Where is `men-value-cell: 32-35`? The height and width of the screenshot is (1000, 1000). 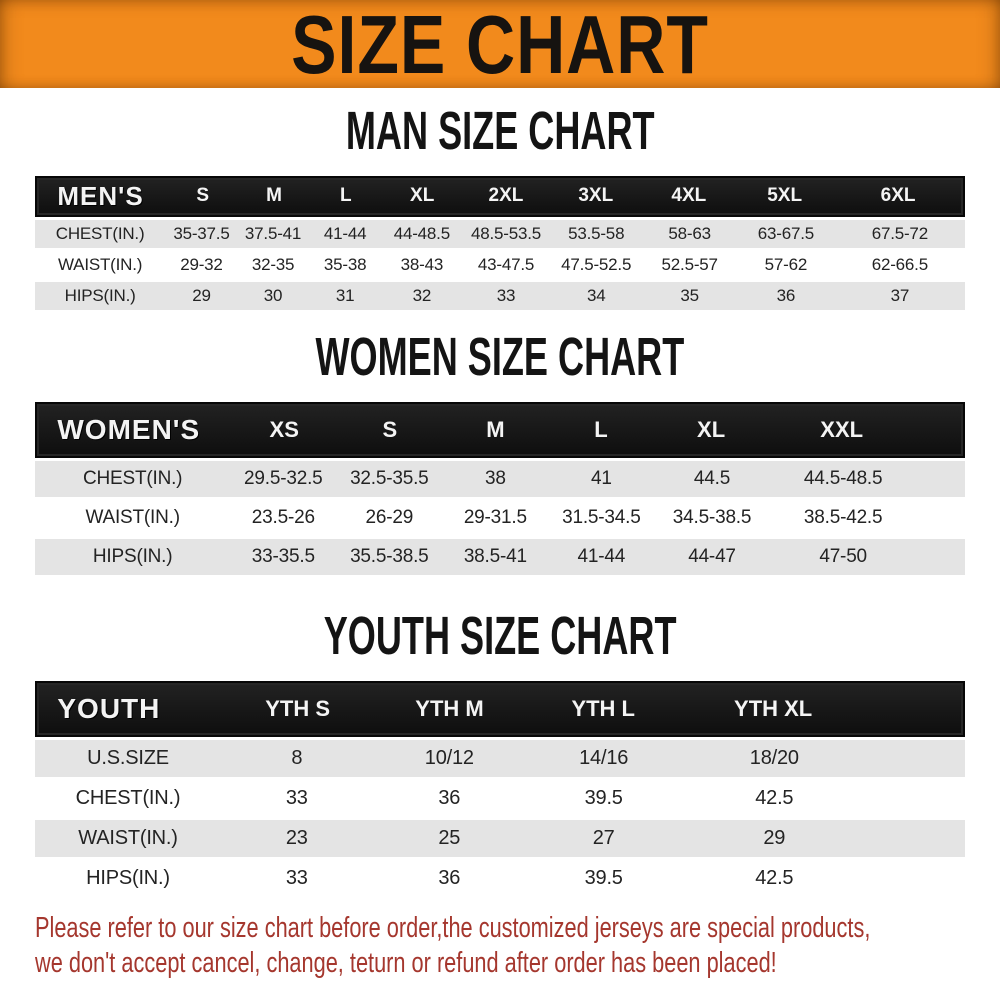
men-value-cell: 32-35 is located at coordinates (273, 264).